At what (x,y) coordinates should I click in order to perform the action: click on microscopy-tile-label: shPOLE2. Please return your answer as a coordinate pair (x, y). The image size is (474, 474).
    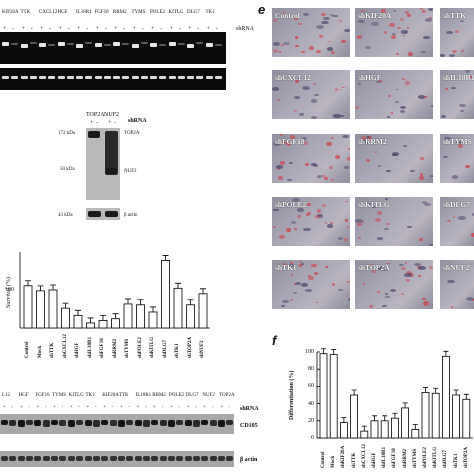
    Looking at the image, I should click on (291, 204).